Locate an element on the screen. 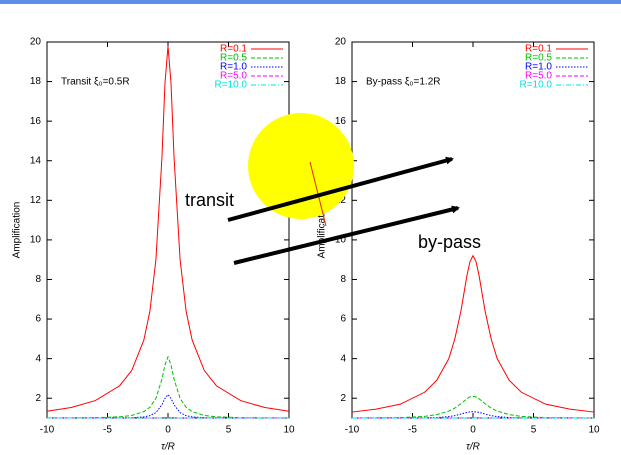 The image size is (621, 455). y-tick-label: 12 is located at coordinates (36, 200).